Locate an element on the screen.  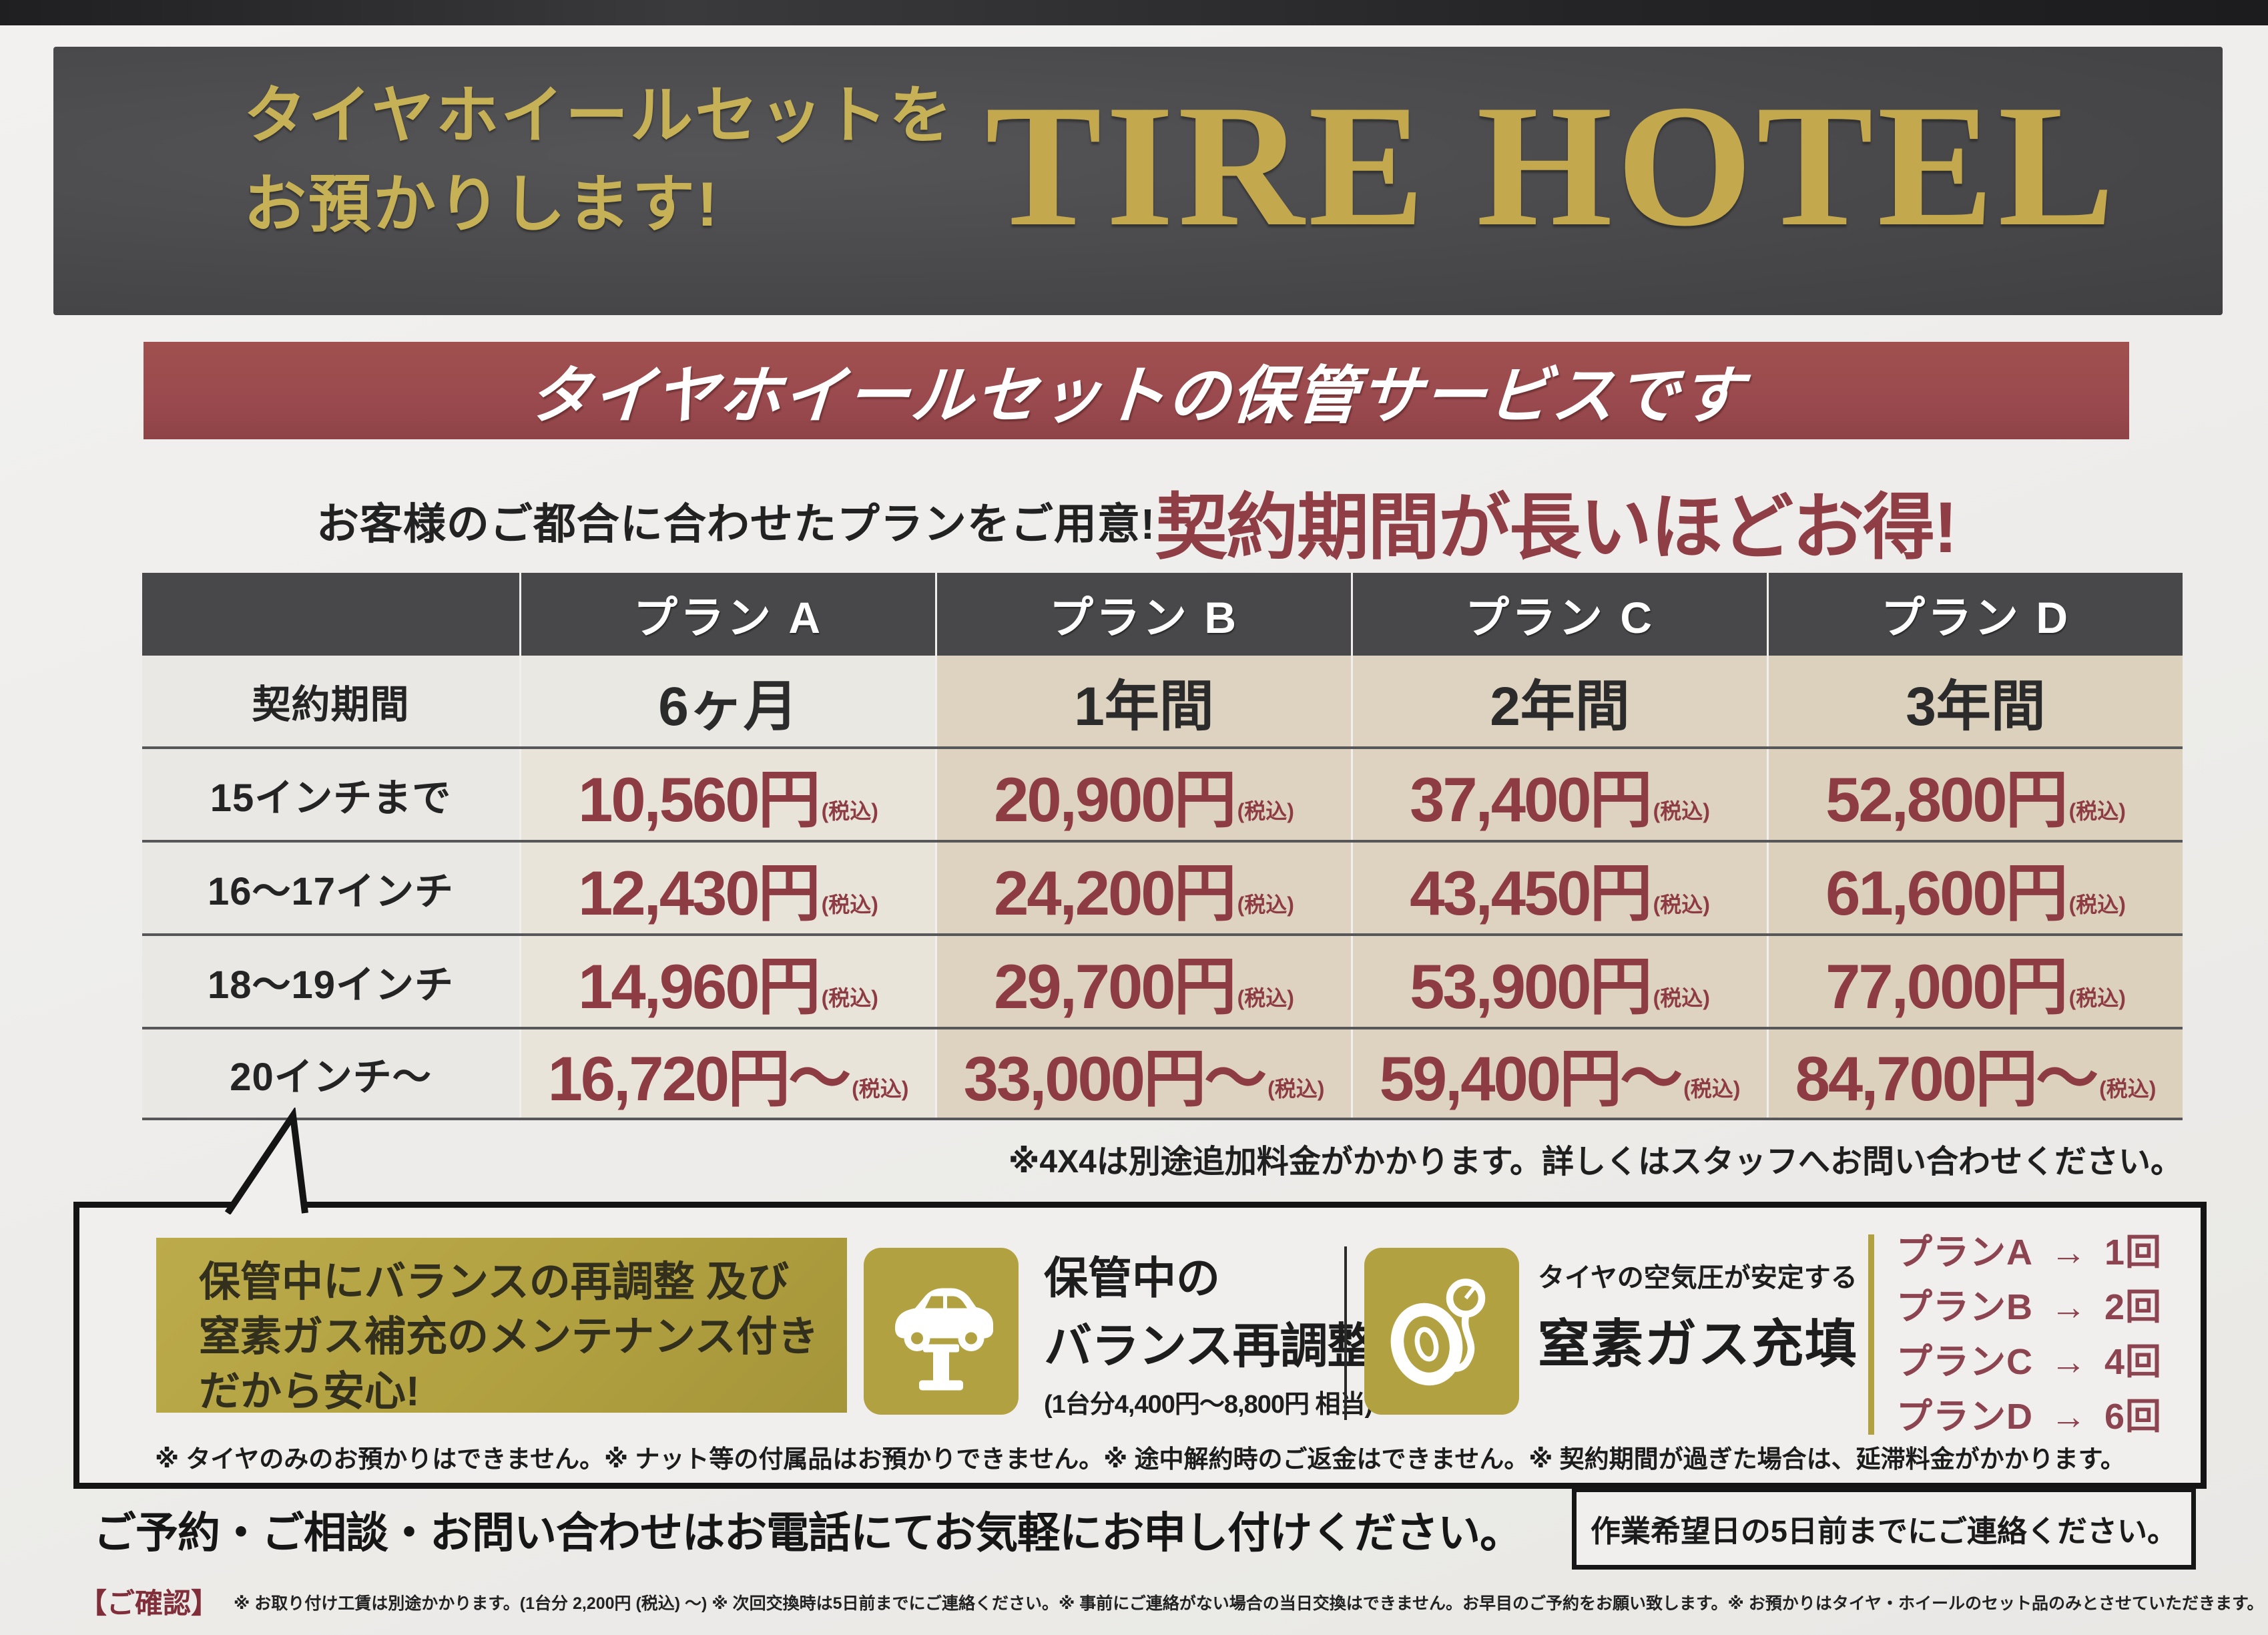
plan-count-list: プランA → 1回 プランB → 2回 プランC → 4回 プランD → 6回 is located at coordinates (2029, 1335).